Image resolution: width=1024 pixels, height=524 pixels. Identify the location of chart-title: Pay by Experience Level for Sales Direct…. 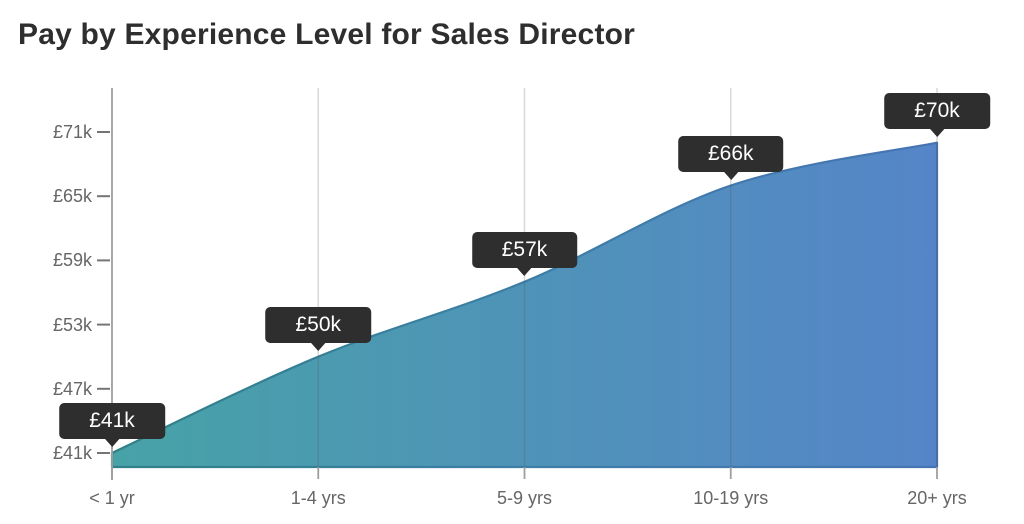
(327, 34).